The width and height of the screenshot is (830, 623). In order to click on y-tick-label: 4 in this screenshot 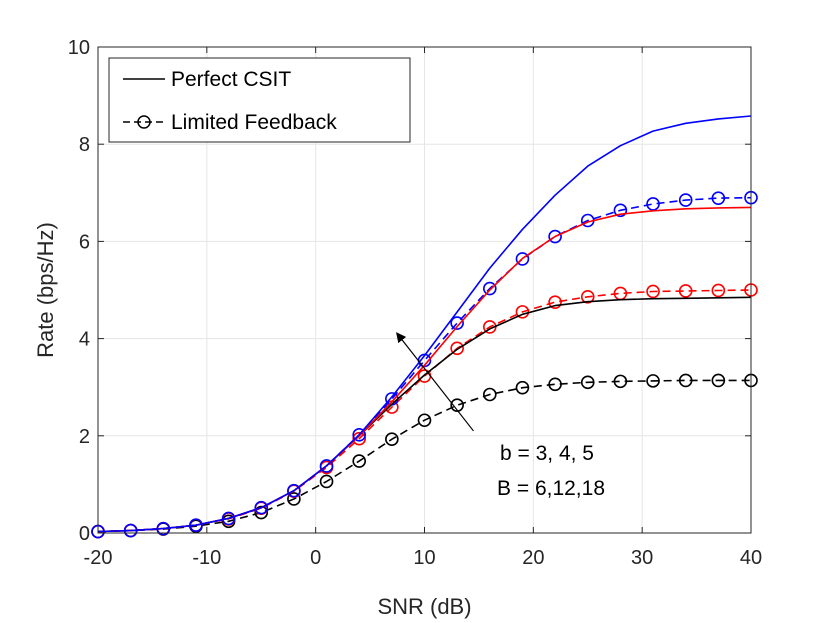, I will do `click(84, 340)`.